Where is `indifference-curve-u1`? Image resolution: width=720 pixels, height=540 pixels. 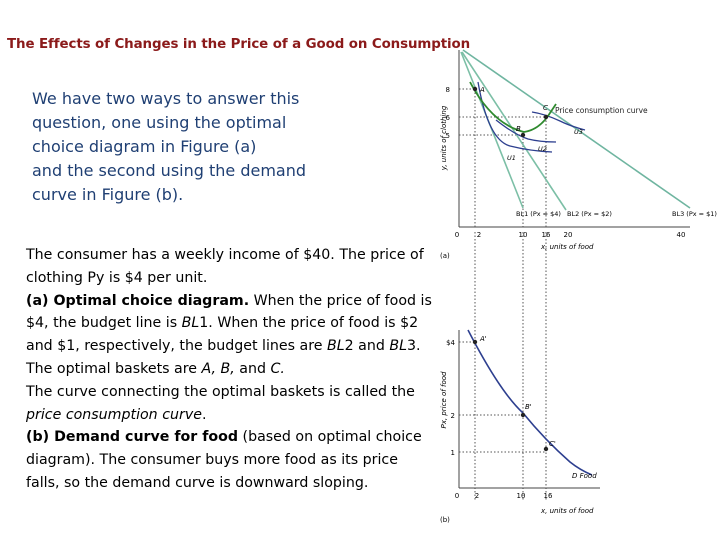
indifference-curve-u1 is located at coordinates (515, 117).